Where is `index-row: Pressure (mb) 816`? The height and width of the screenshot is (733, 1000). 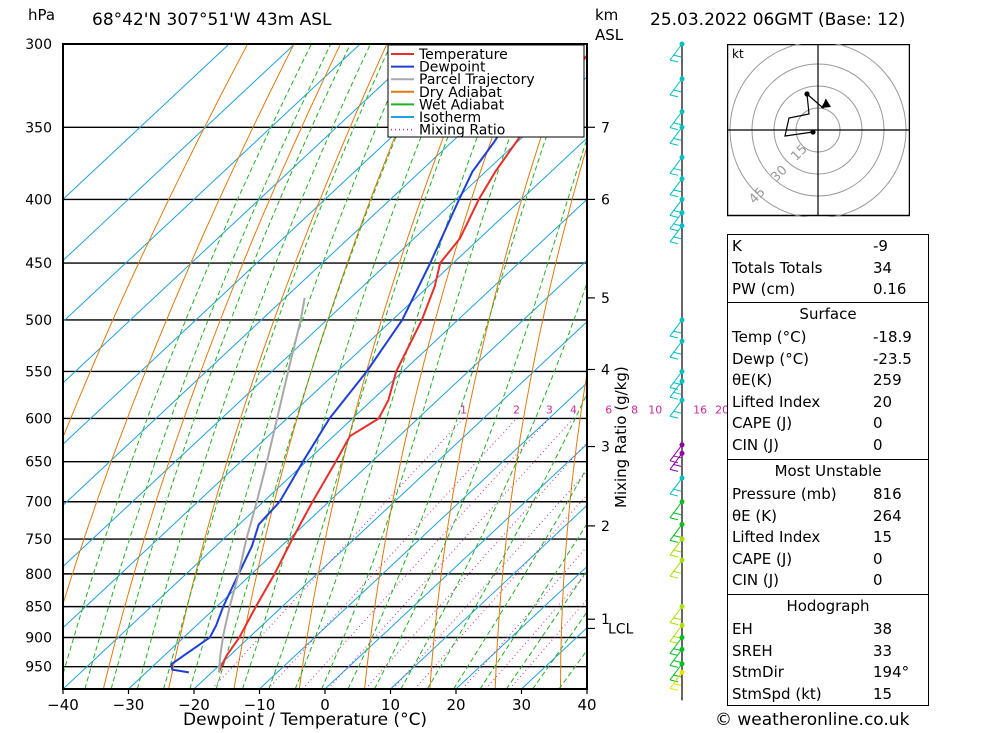
index-row: Pressure (mb) 816 is located at coordinates (828, 494).